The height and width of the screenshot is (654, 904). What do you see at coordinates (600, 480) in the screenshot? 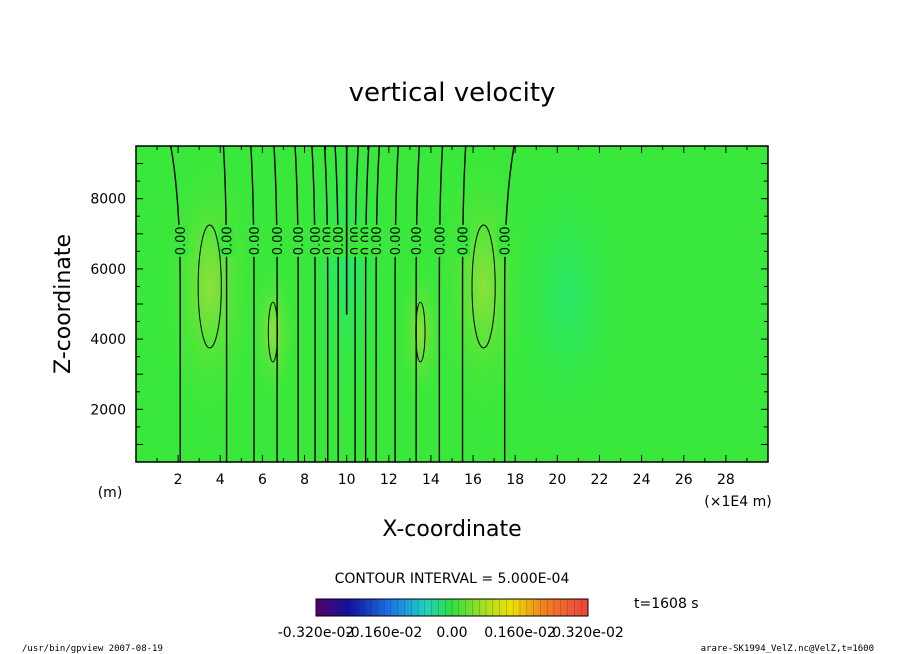
I see `x-tick-label: 22` at bounding box center [600, 480].